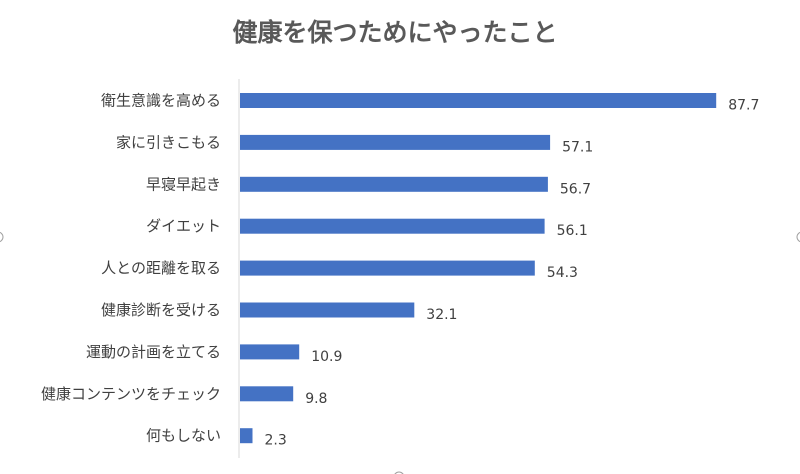 This screenshot has width=800, height=474. What do you see at coordinates (394, 32) in the screenshot?
I see `chart-title: 健康を保つためにやったこと` at bounding box center [394, 32].